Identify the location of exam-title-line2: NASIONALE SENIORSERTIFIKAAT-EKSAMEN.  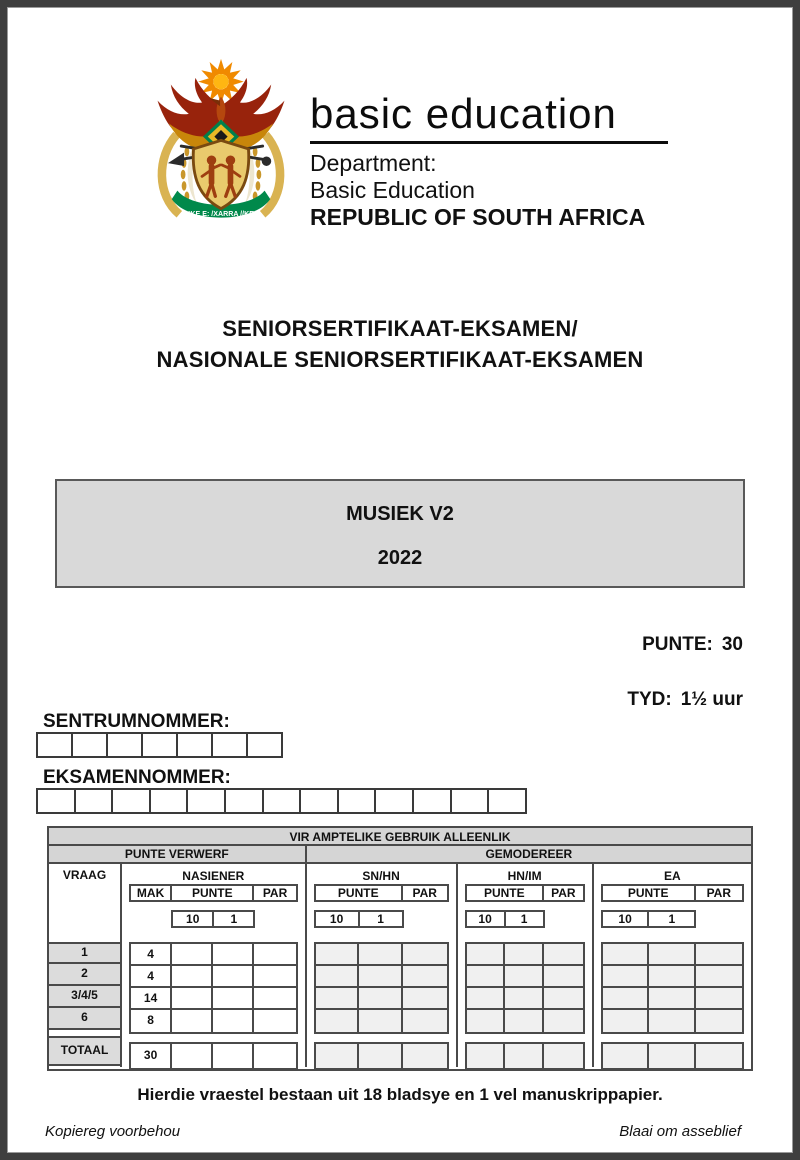
(400, 359).